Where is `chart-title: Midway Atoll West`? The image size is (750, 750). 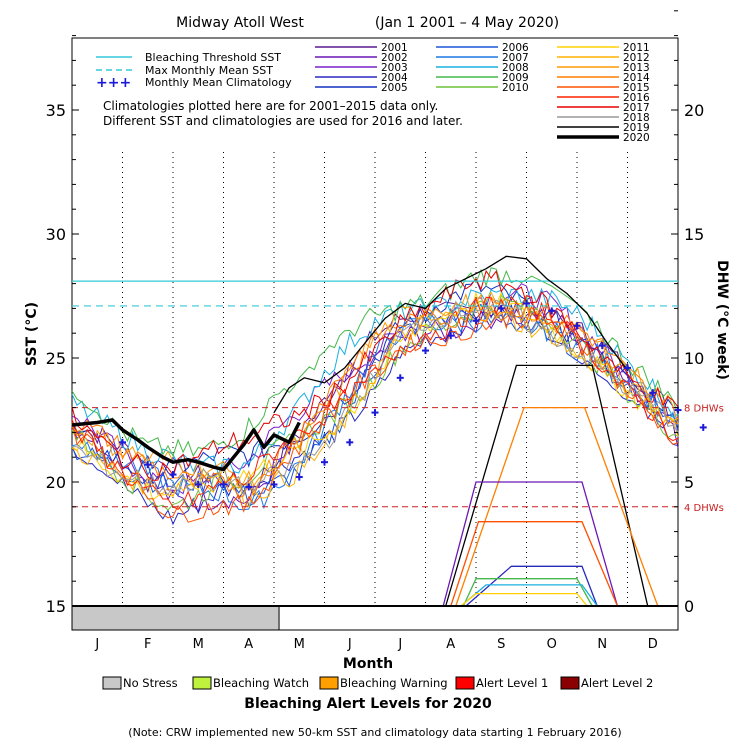
chart-title: Midway Atoll West is located at coordinates (240, 23).